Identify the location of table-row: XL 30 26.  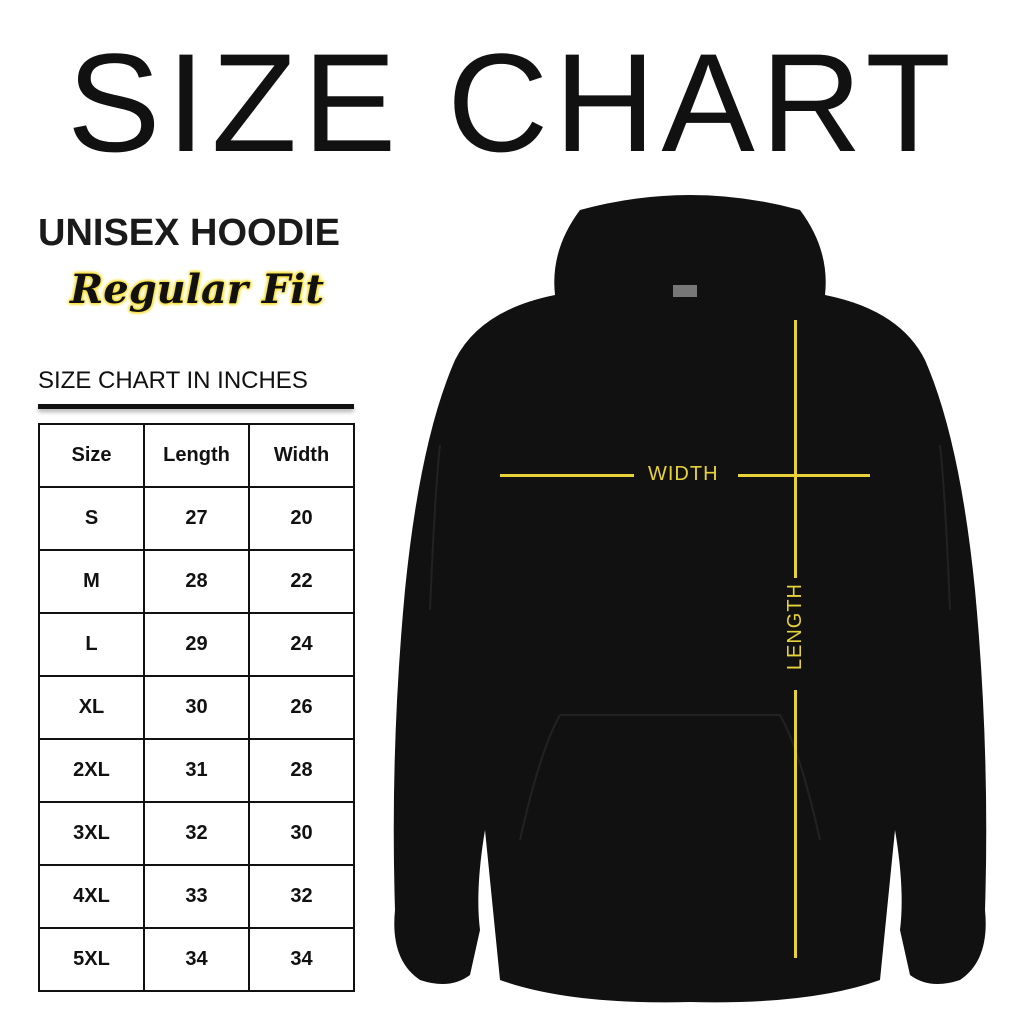
(196, 707).